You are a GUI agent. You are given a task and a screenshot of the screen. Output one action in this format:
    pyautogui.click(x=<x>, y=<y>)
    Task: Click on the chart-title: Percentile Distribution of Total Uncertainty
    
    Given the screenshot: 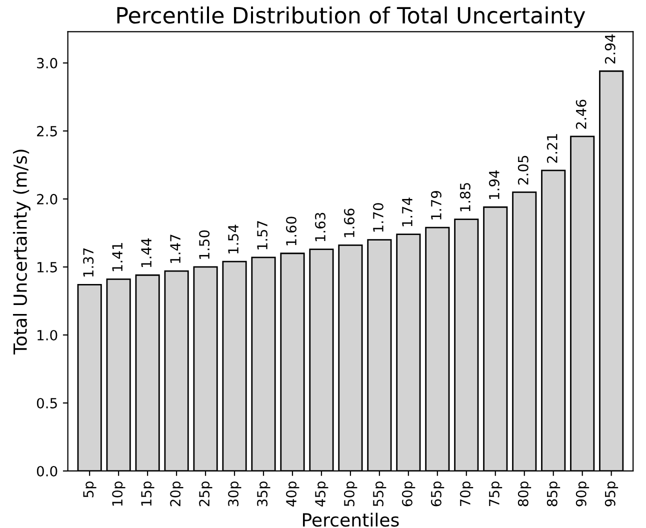 What is the action you would take?
    pyautogui.click(x=351, y=17)
    